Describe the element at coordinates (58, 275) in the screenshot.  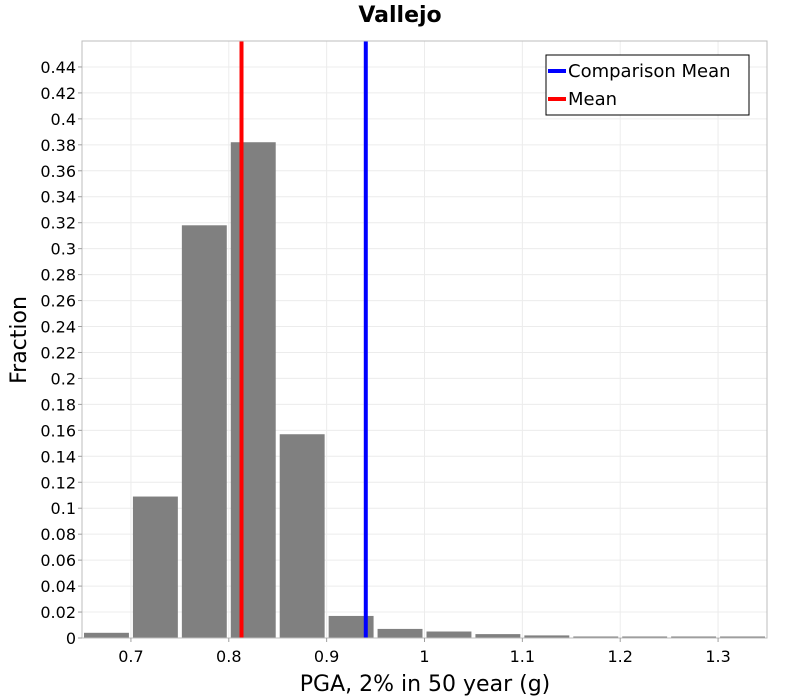
I see `y-tick-label: 0.28` at that location.